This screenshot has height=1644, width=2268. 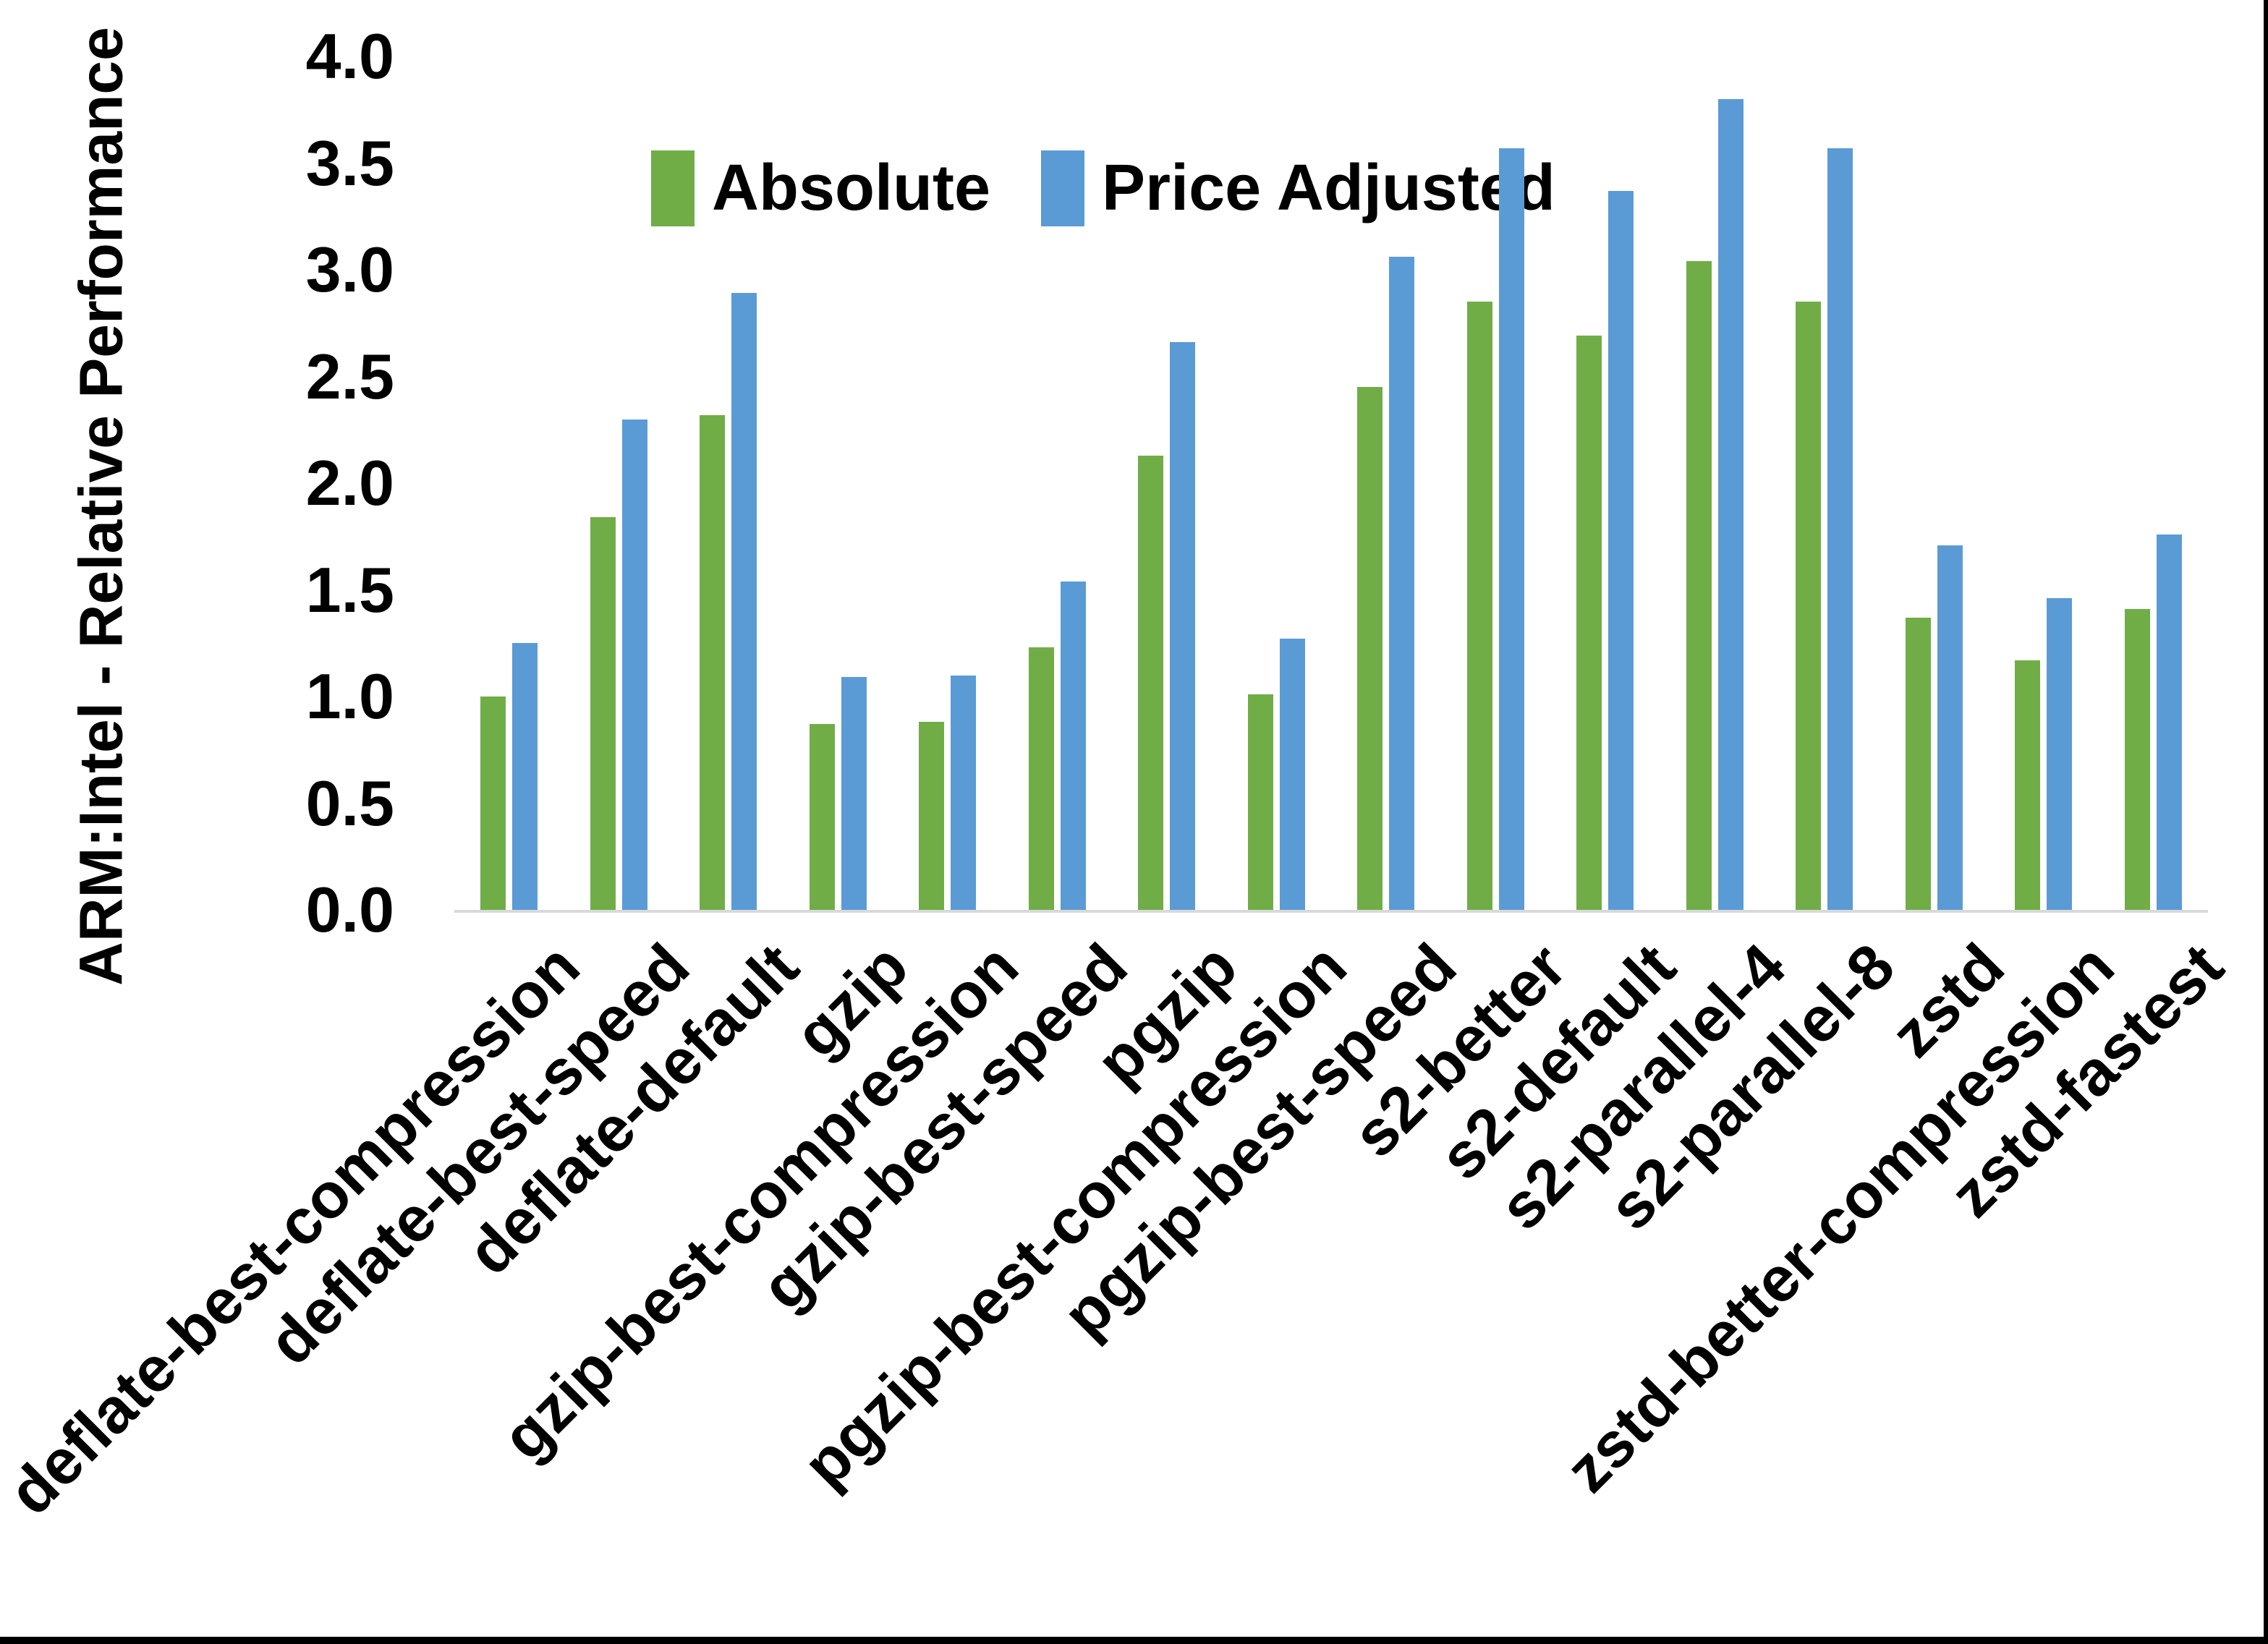 I want to click on bar-absolute-s2-better, so click(x=1479, y=606).